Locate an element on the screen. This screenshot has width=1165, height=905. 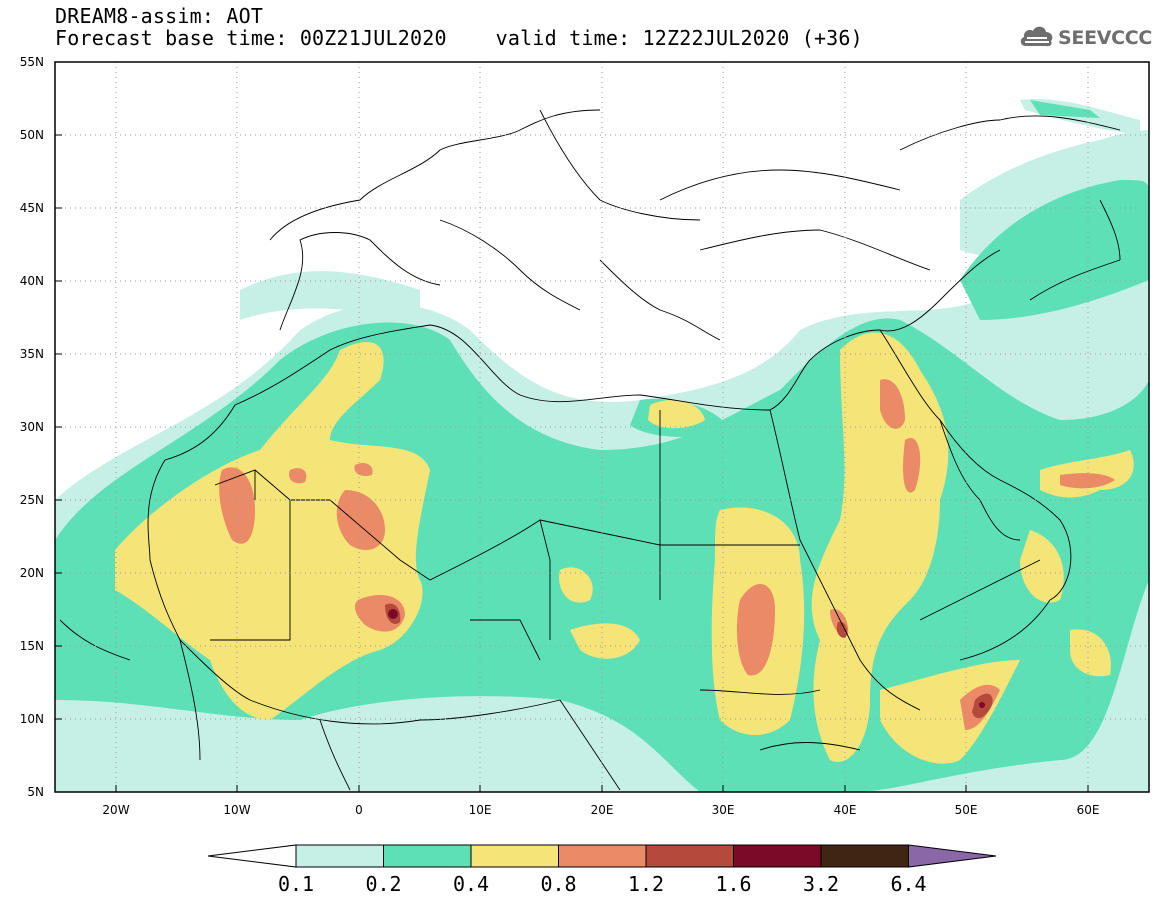
lon-label: 0 is located at coordinates (359, 810).